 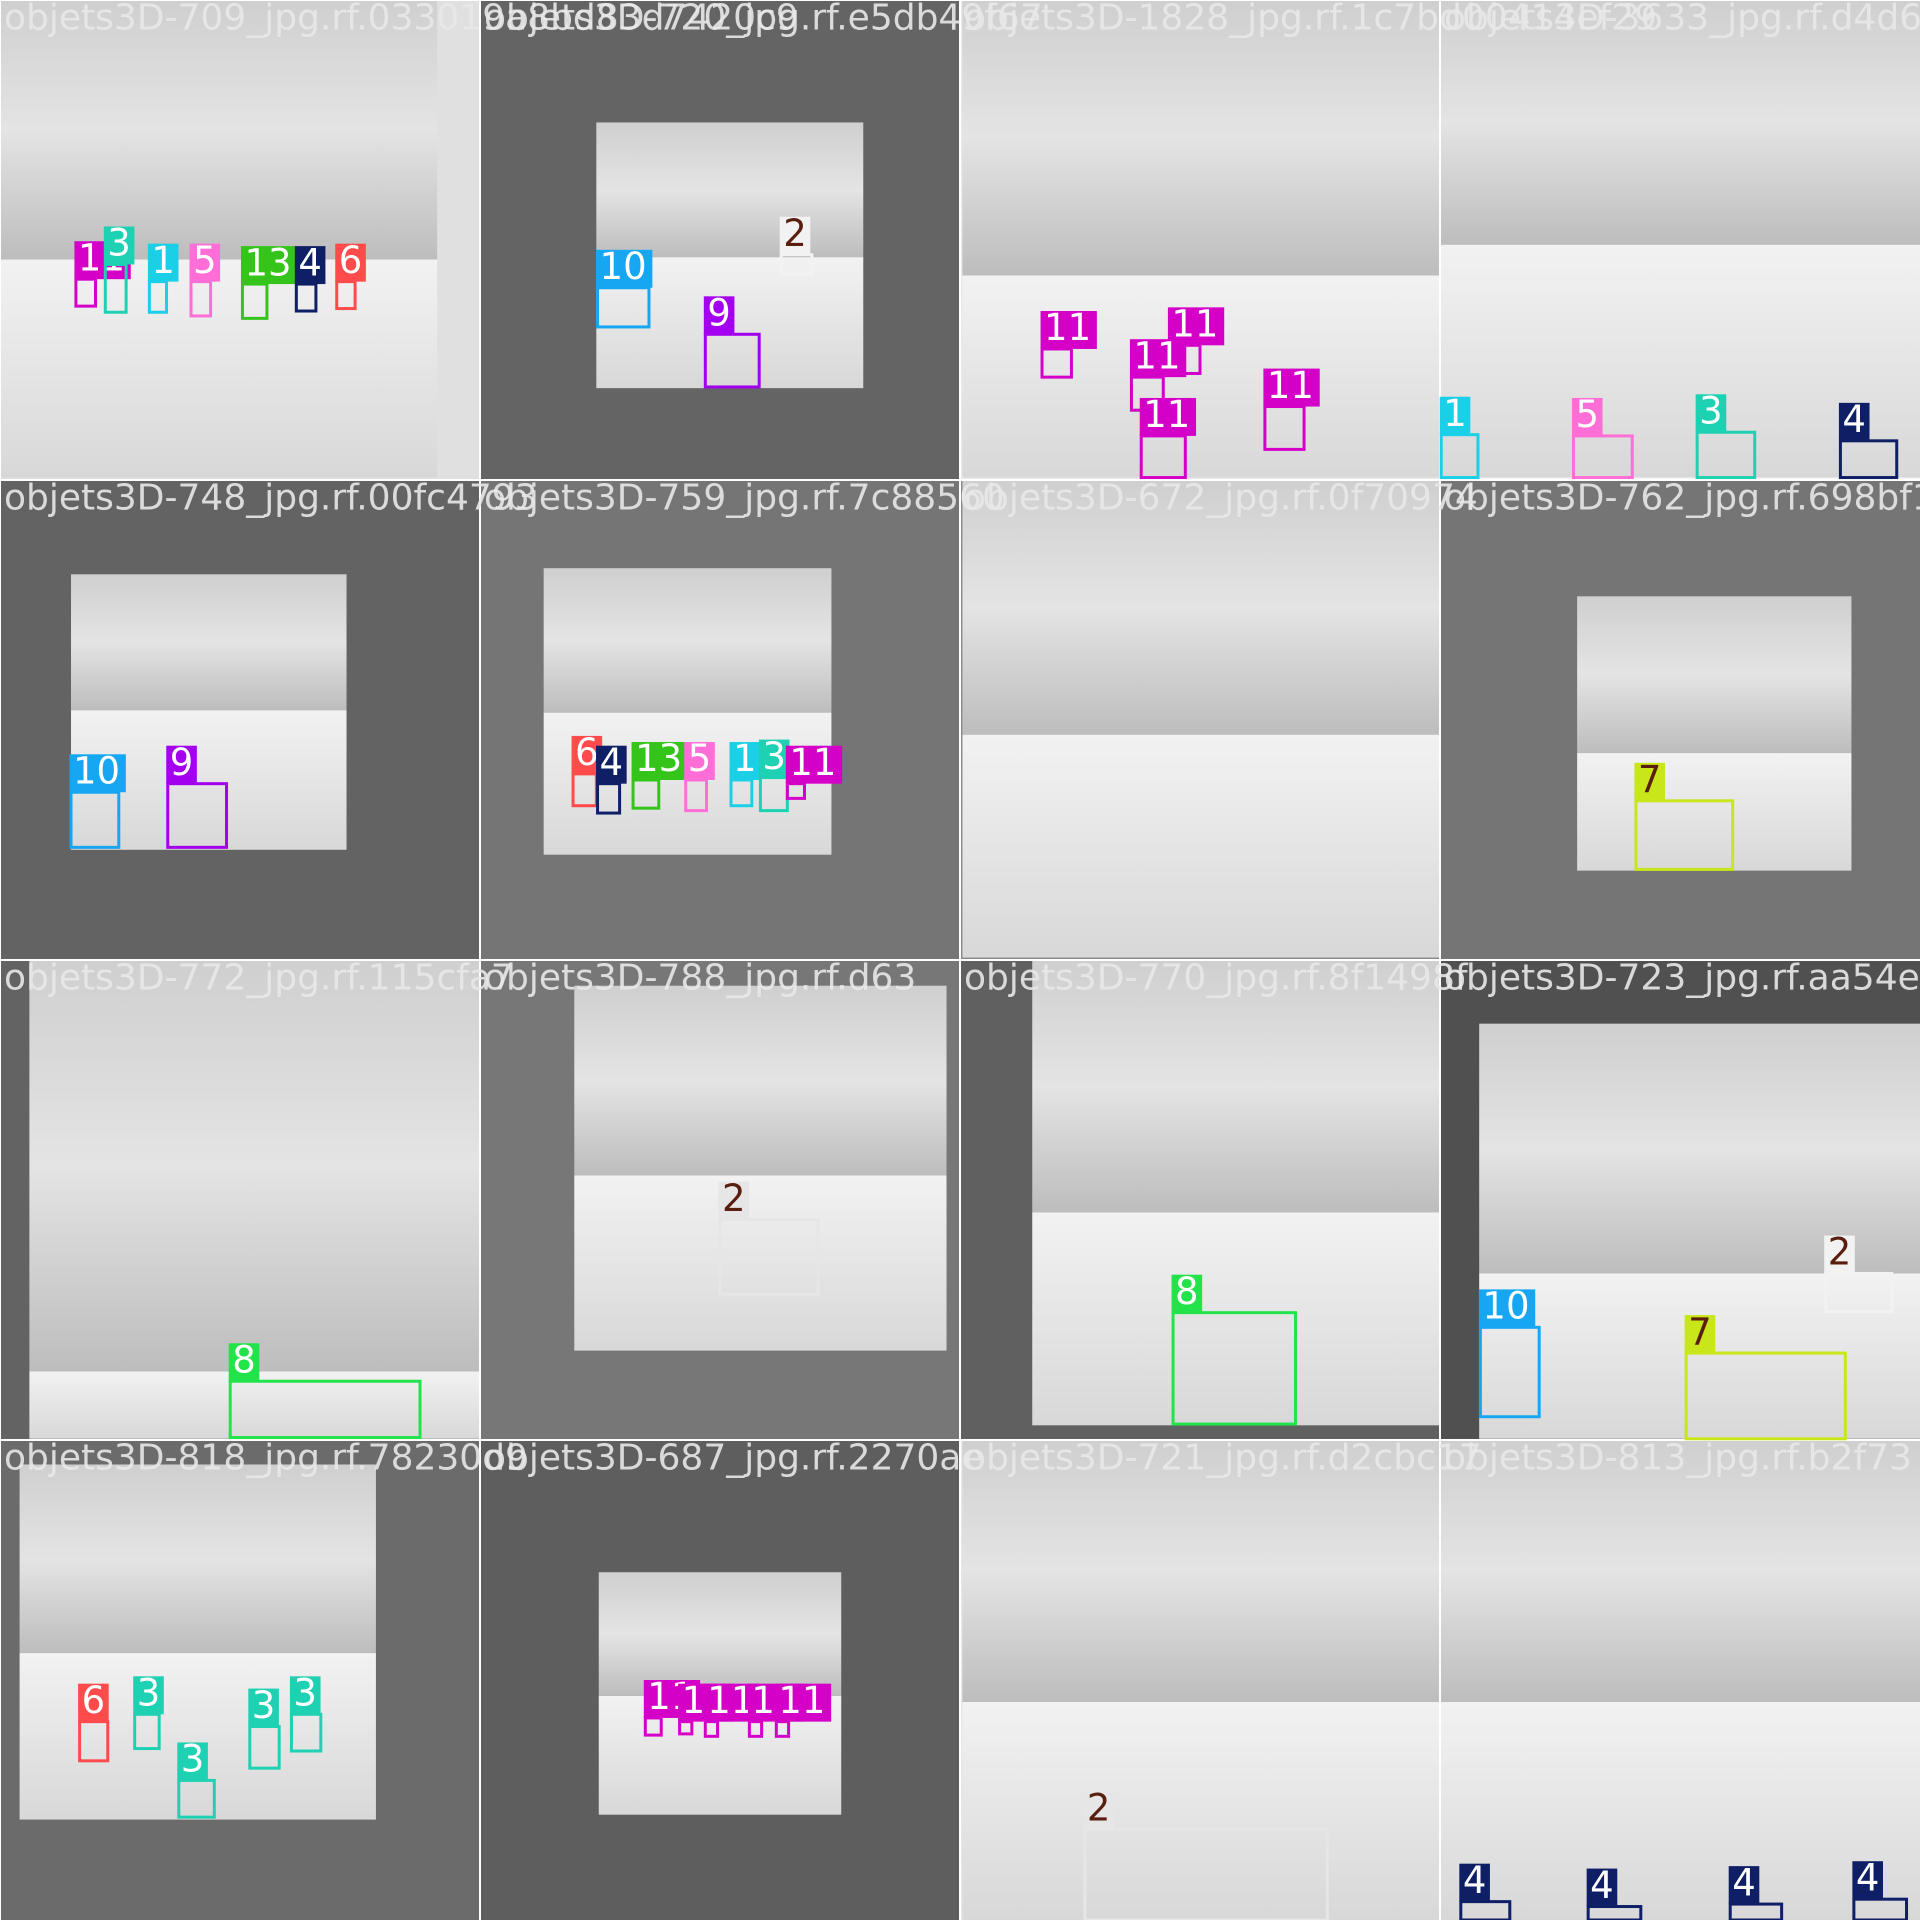 I want to click on image-filename: objets3D-720_jpg.rf.e5db49f67, so click(x=763, y=19).